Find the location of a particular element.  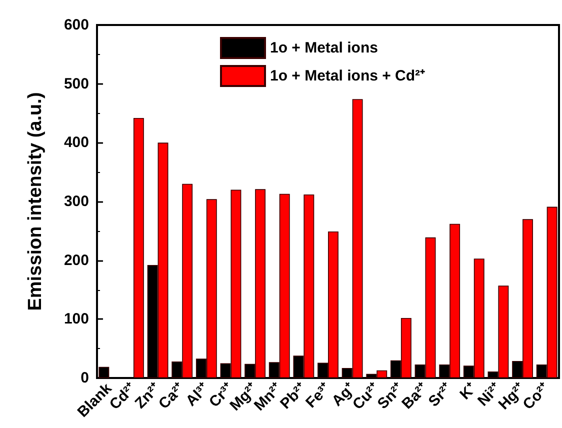

x-tick-label: Sr²⁺ is located at coordinates (440, 395).